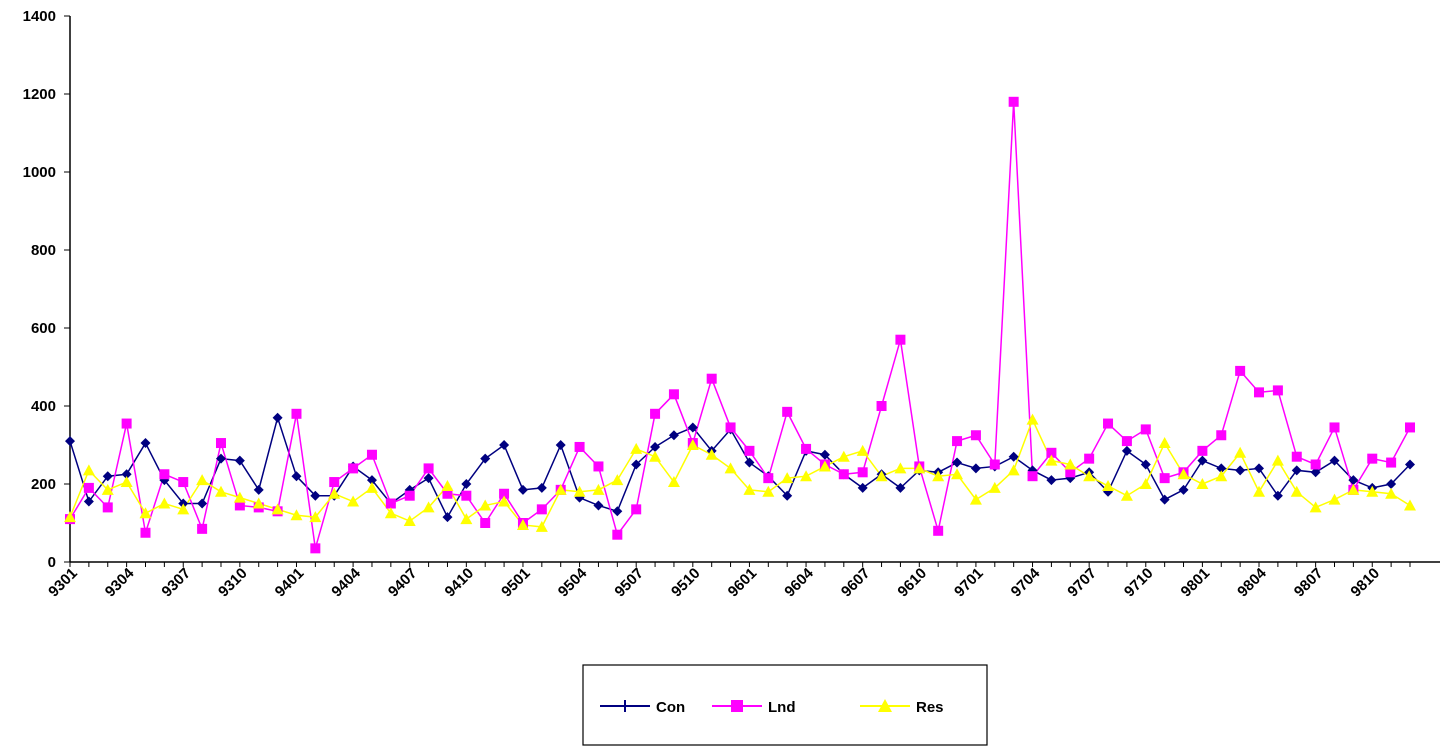  What do you see at coordinates (930, 707) in the screenshot?
I see `legend-label: Res` at bounding box center [930, 707].